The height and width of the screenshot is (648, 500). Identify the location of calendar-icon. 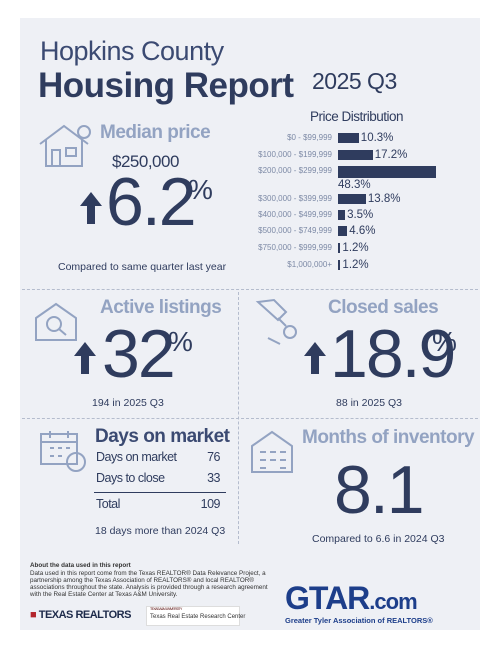
(63, 451).